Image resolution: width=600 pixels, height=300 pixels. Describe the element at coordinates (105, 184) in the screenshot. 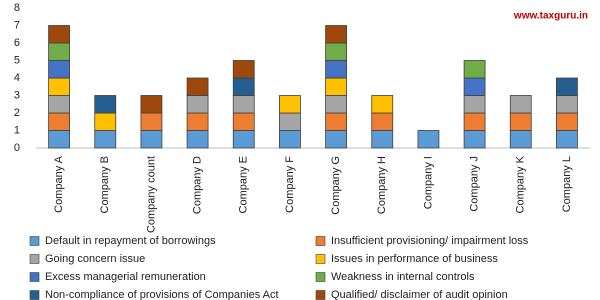

I see `x-tick-label: Company B` at that location.